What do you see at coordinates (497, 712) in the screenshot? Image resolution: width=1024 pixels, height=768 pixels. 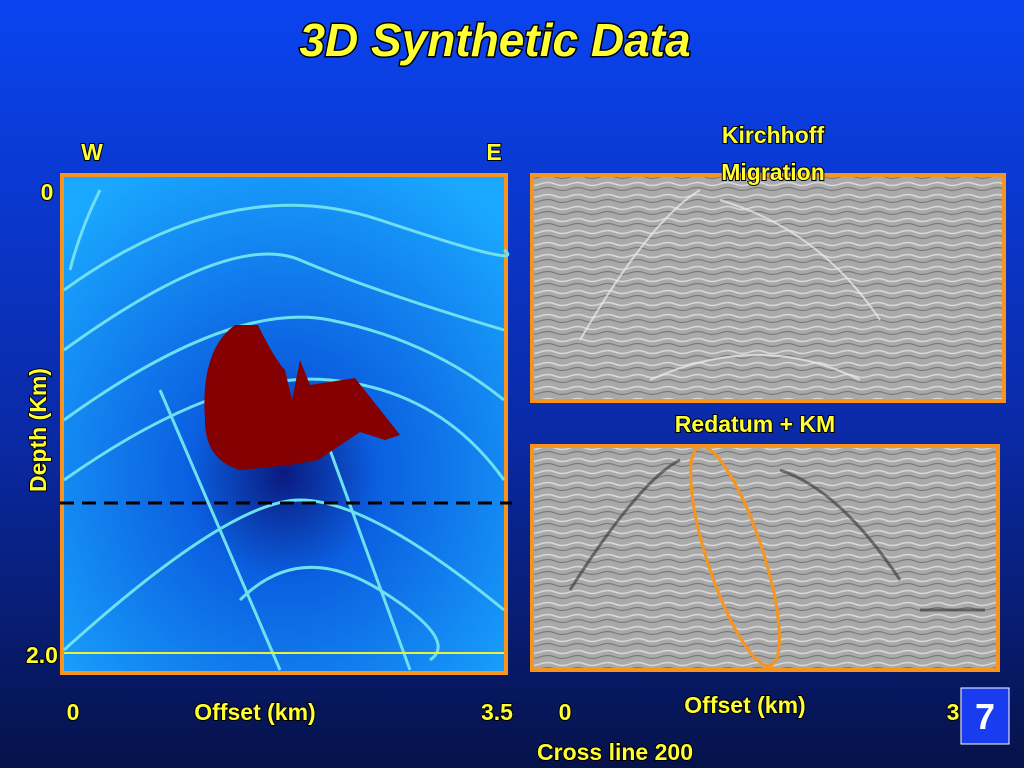 I see `offset-end: 3.5` at bounding box center [497, 712].